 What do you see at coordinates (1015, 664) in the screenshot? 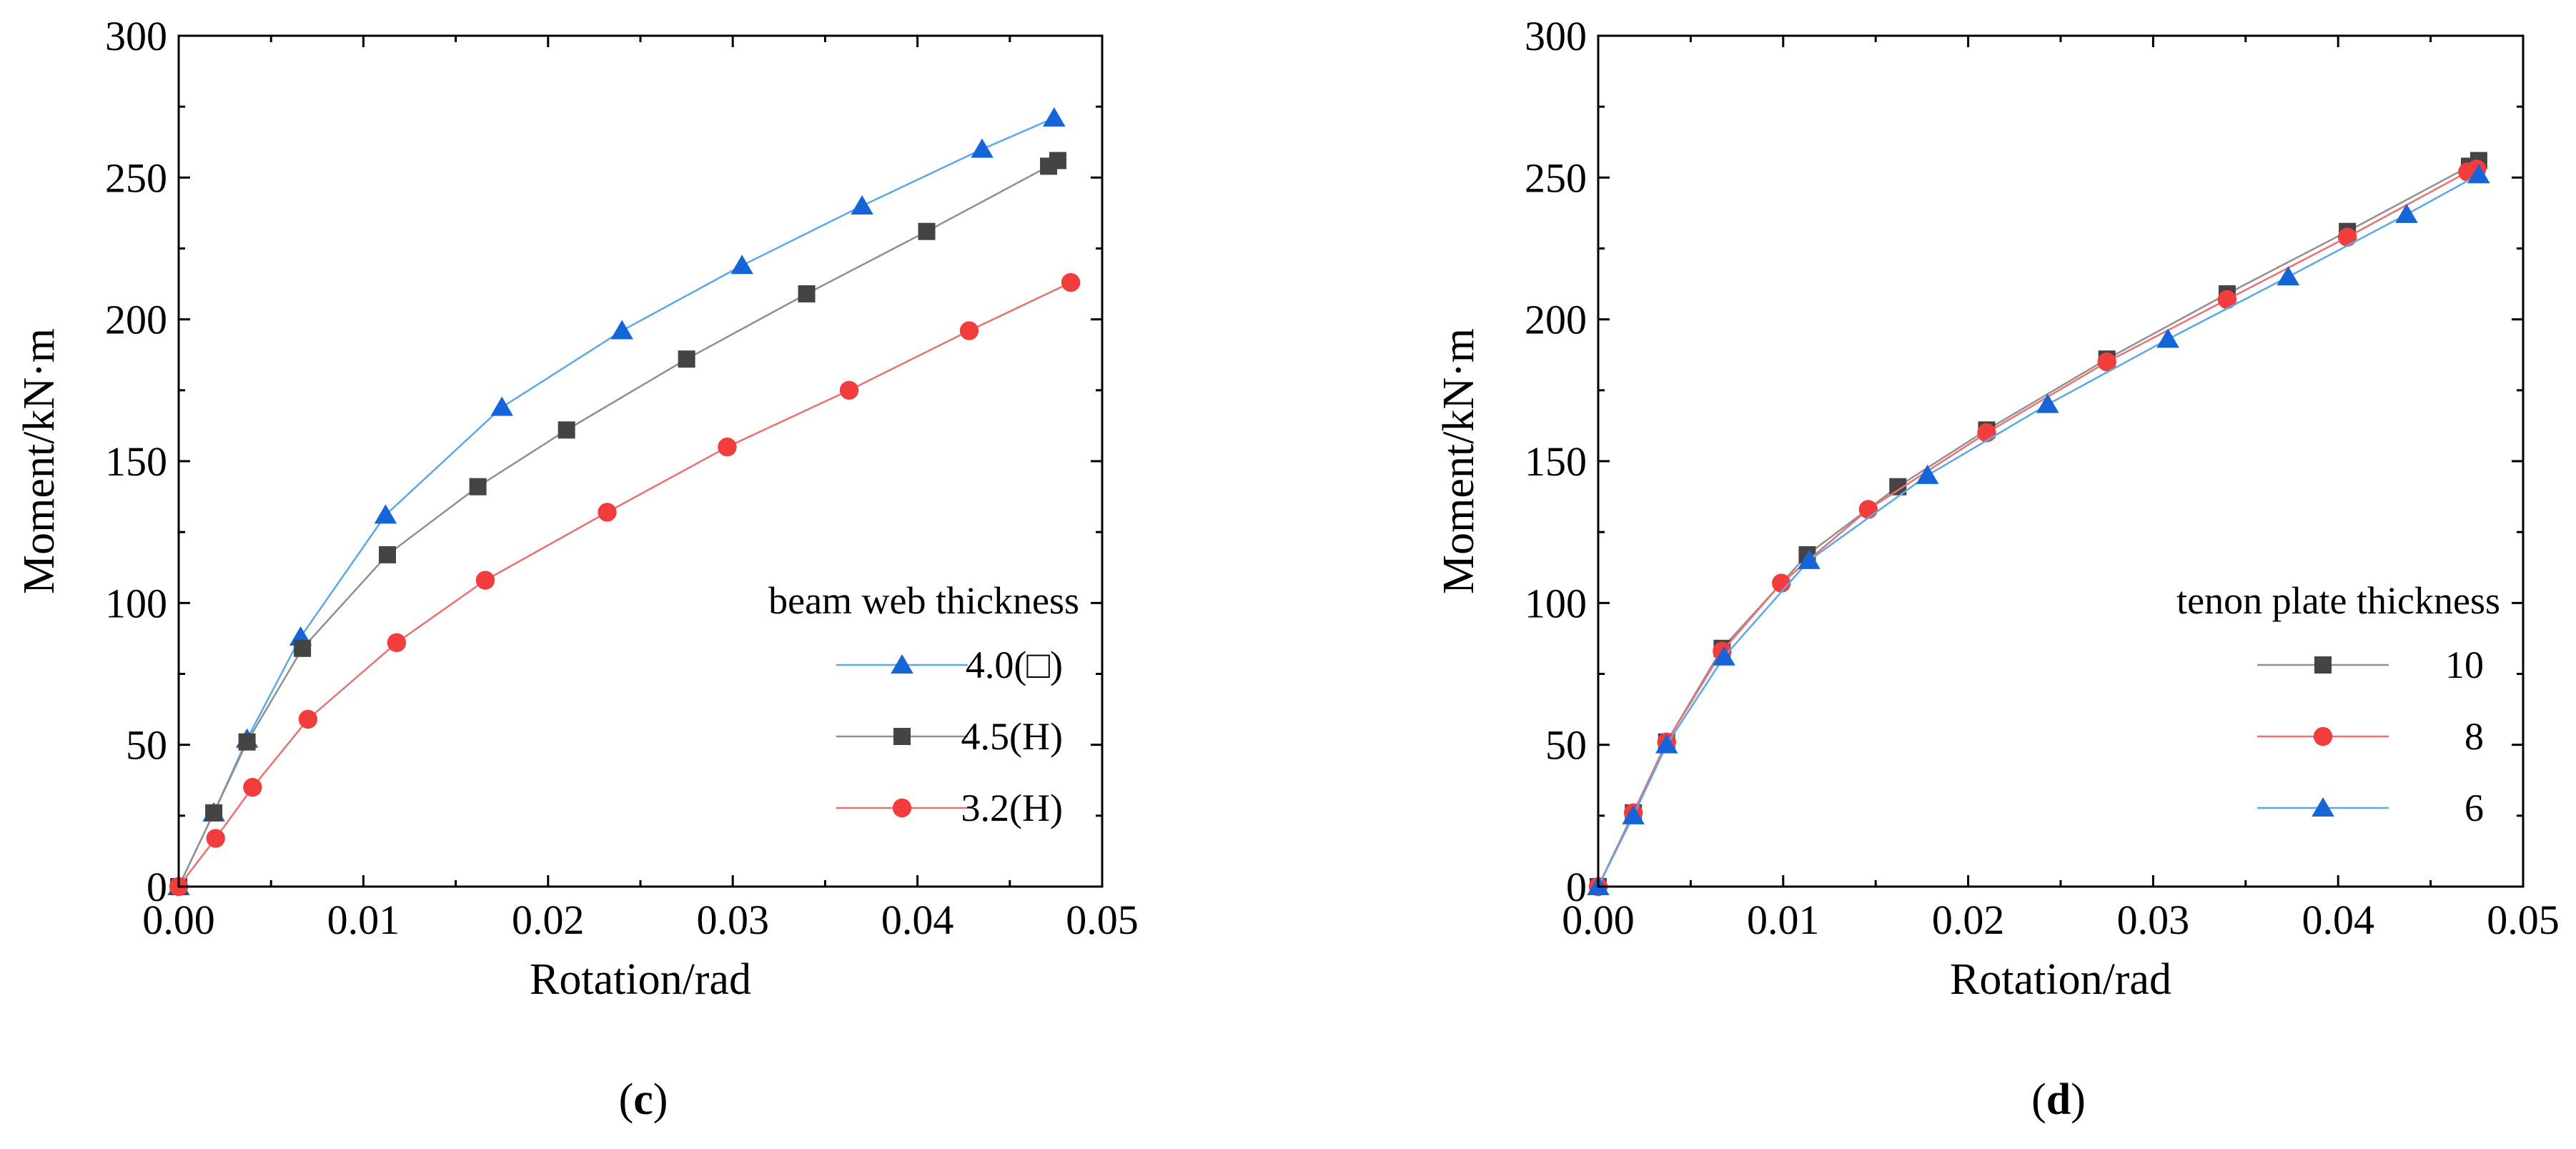
I see `legend-label: 4.0(□)` at bounding box center [1015, 664].